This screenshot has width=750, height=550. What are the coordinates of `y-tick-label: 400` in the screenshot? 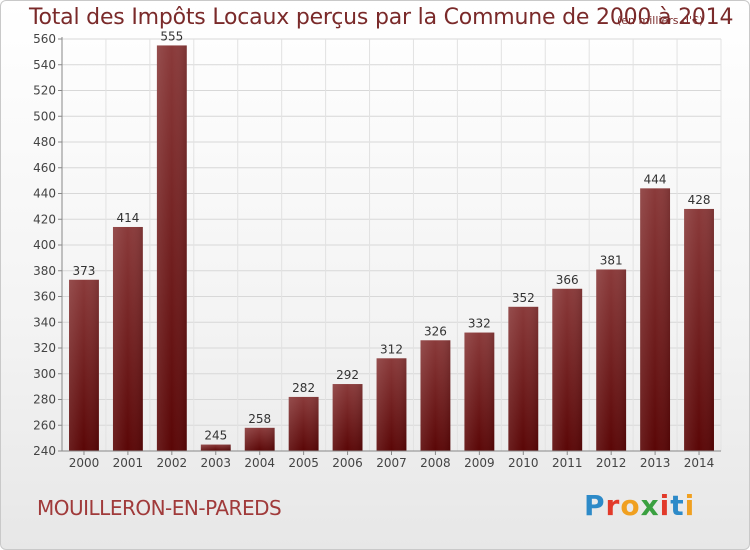 It's located at (44, 245).